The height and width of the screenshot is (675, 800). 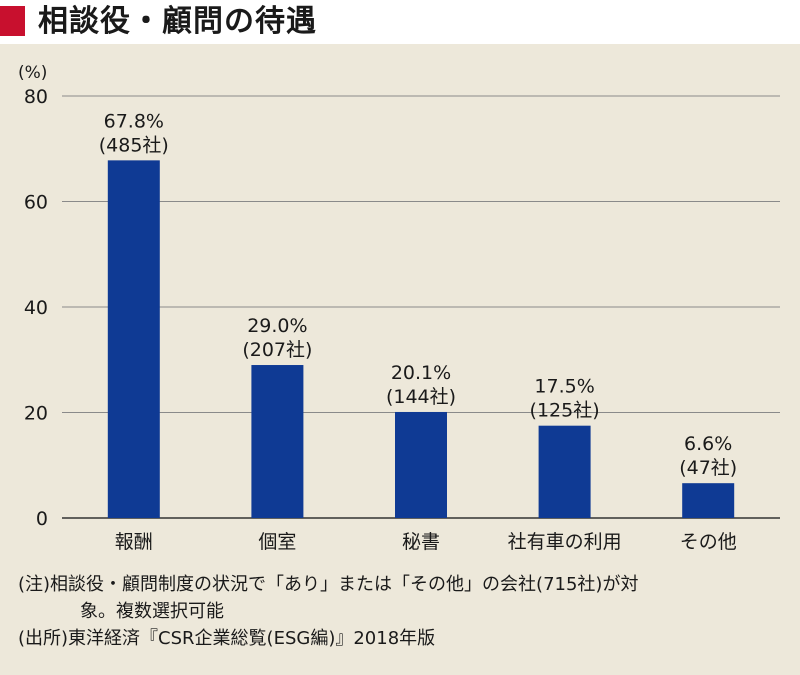 I want to click on bar-count-label: (125社), so click(x=565, y=411).